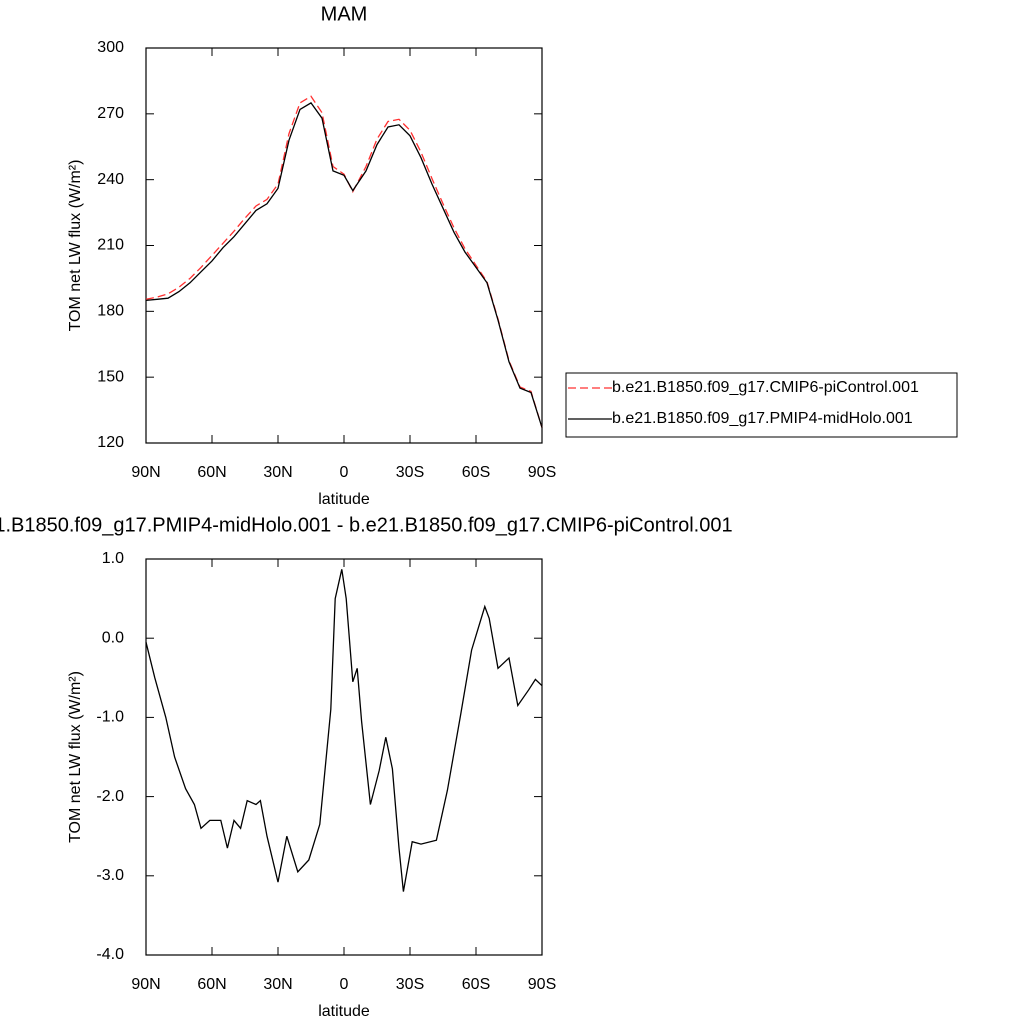  What do you see at coordinates (110, 954) in the screenshot?
I see `y-tick-label: -4.0` at bounding box center [110, 954].